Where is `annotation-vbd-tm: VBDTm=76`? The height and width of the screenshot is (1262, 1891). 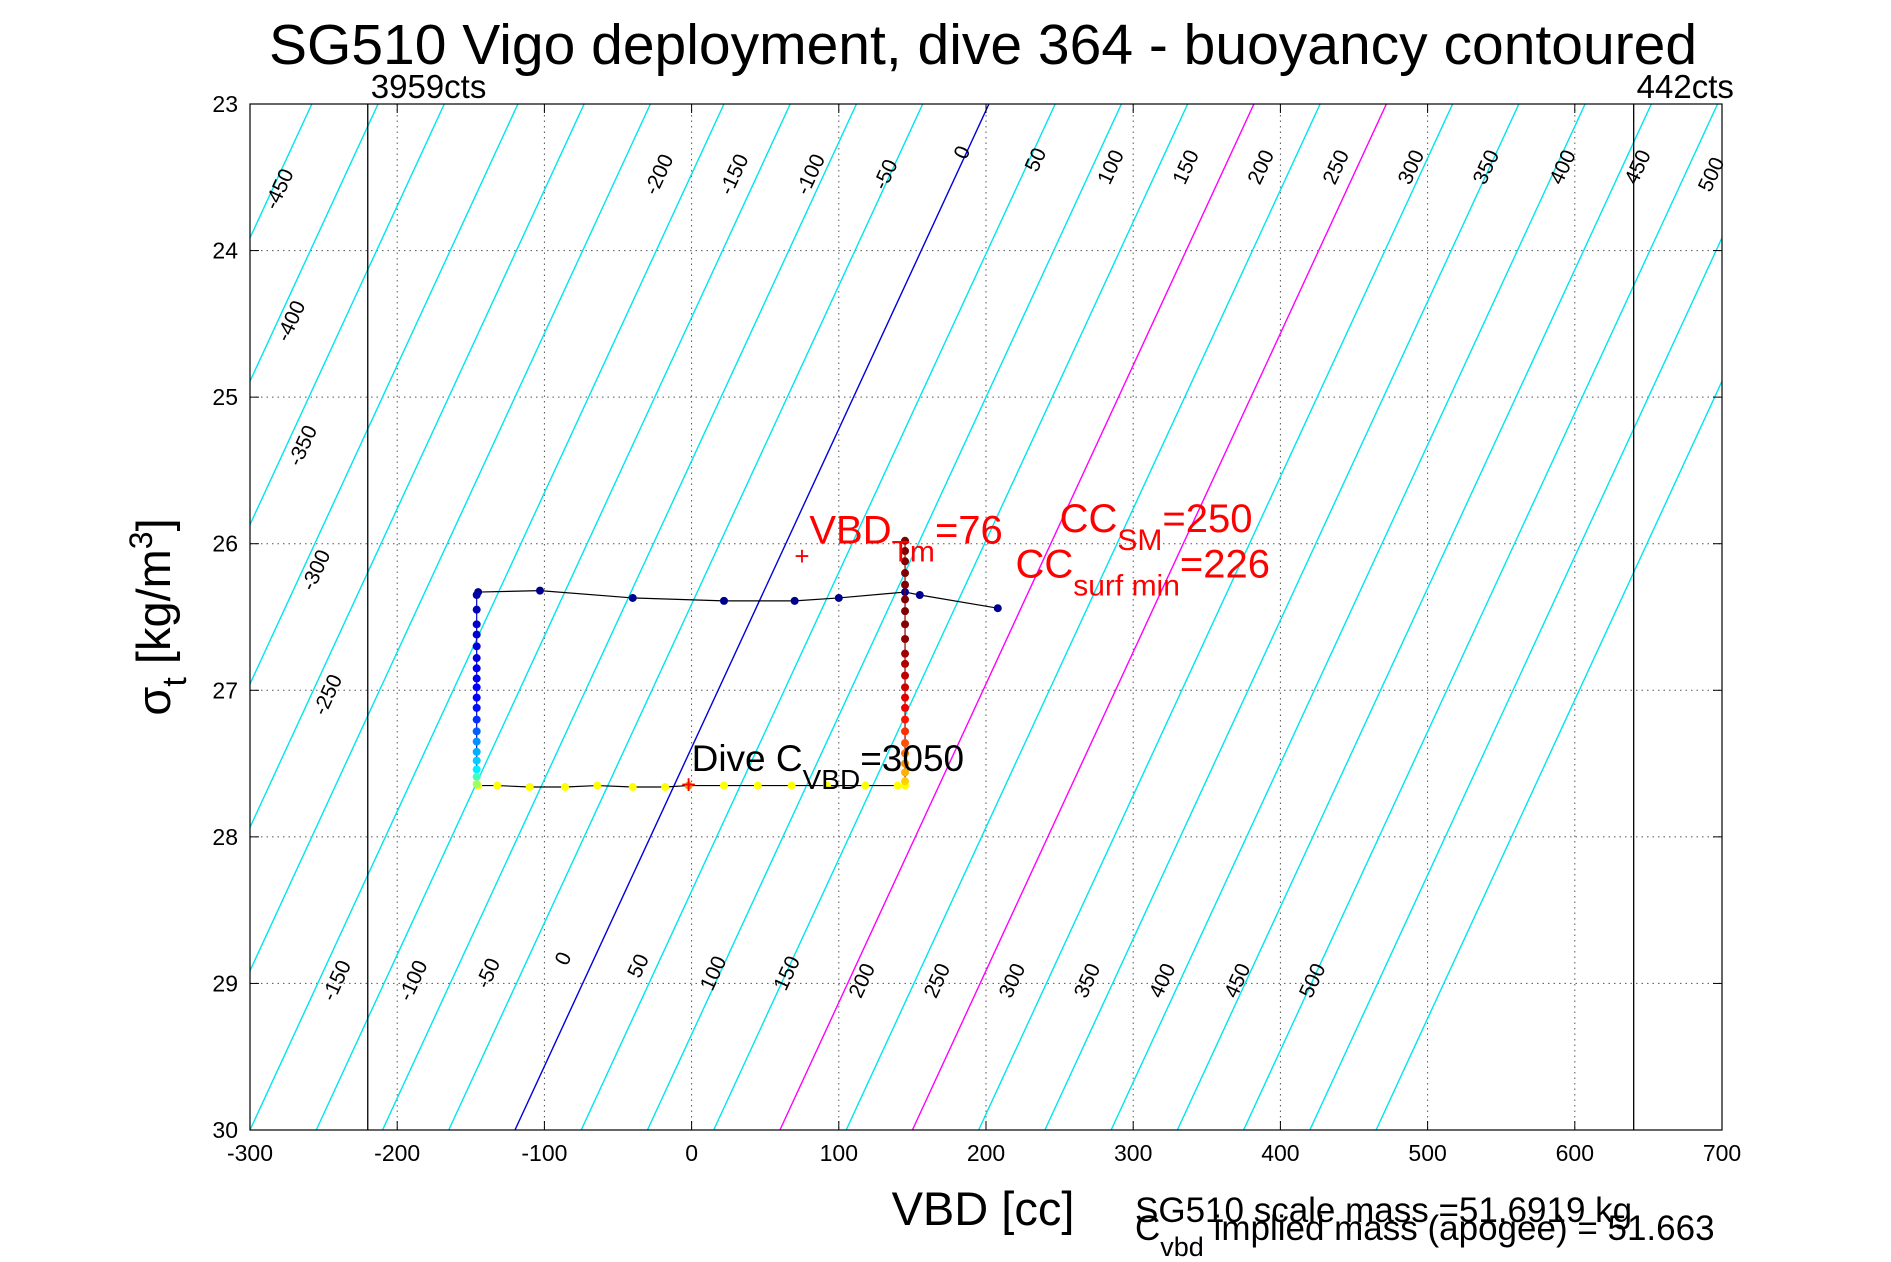 annotation-vbd-tm: VBDTm=76 is located at coordinates (905, 539).